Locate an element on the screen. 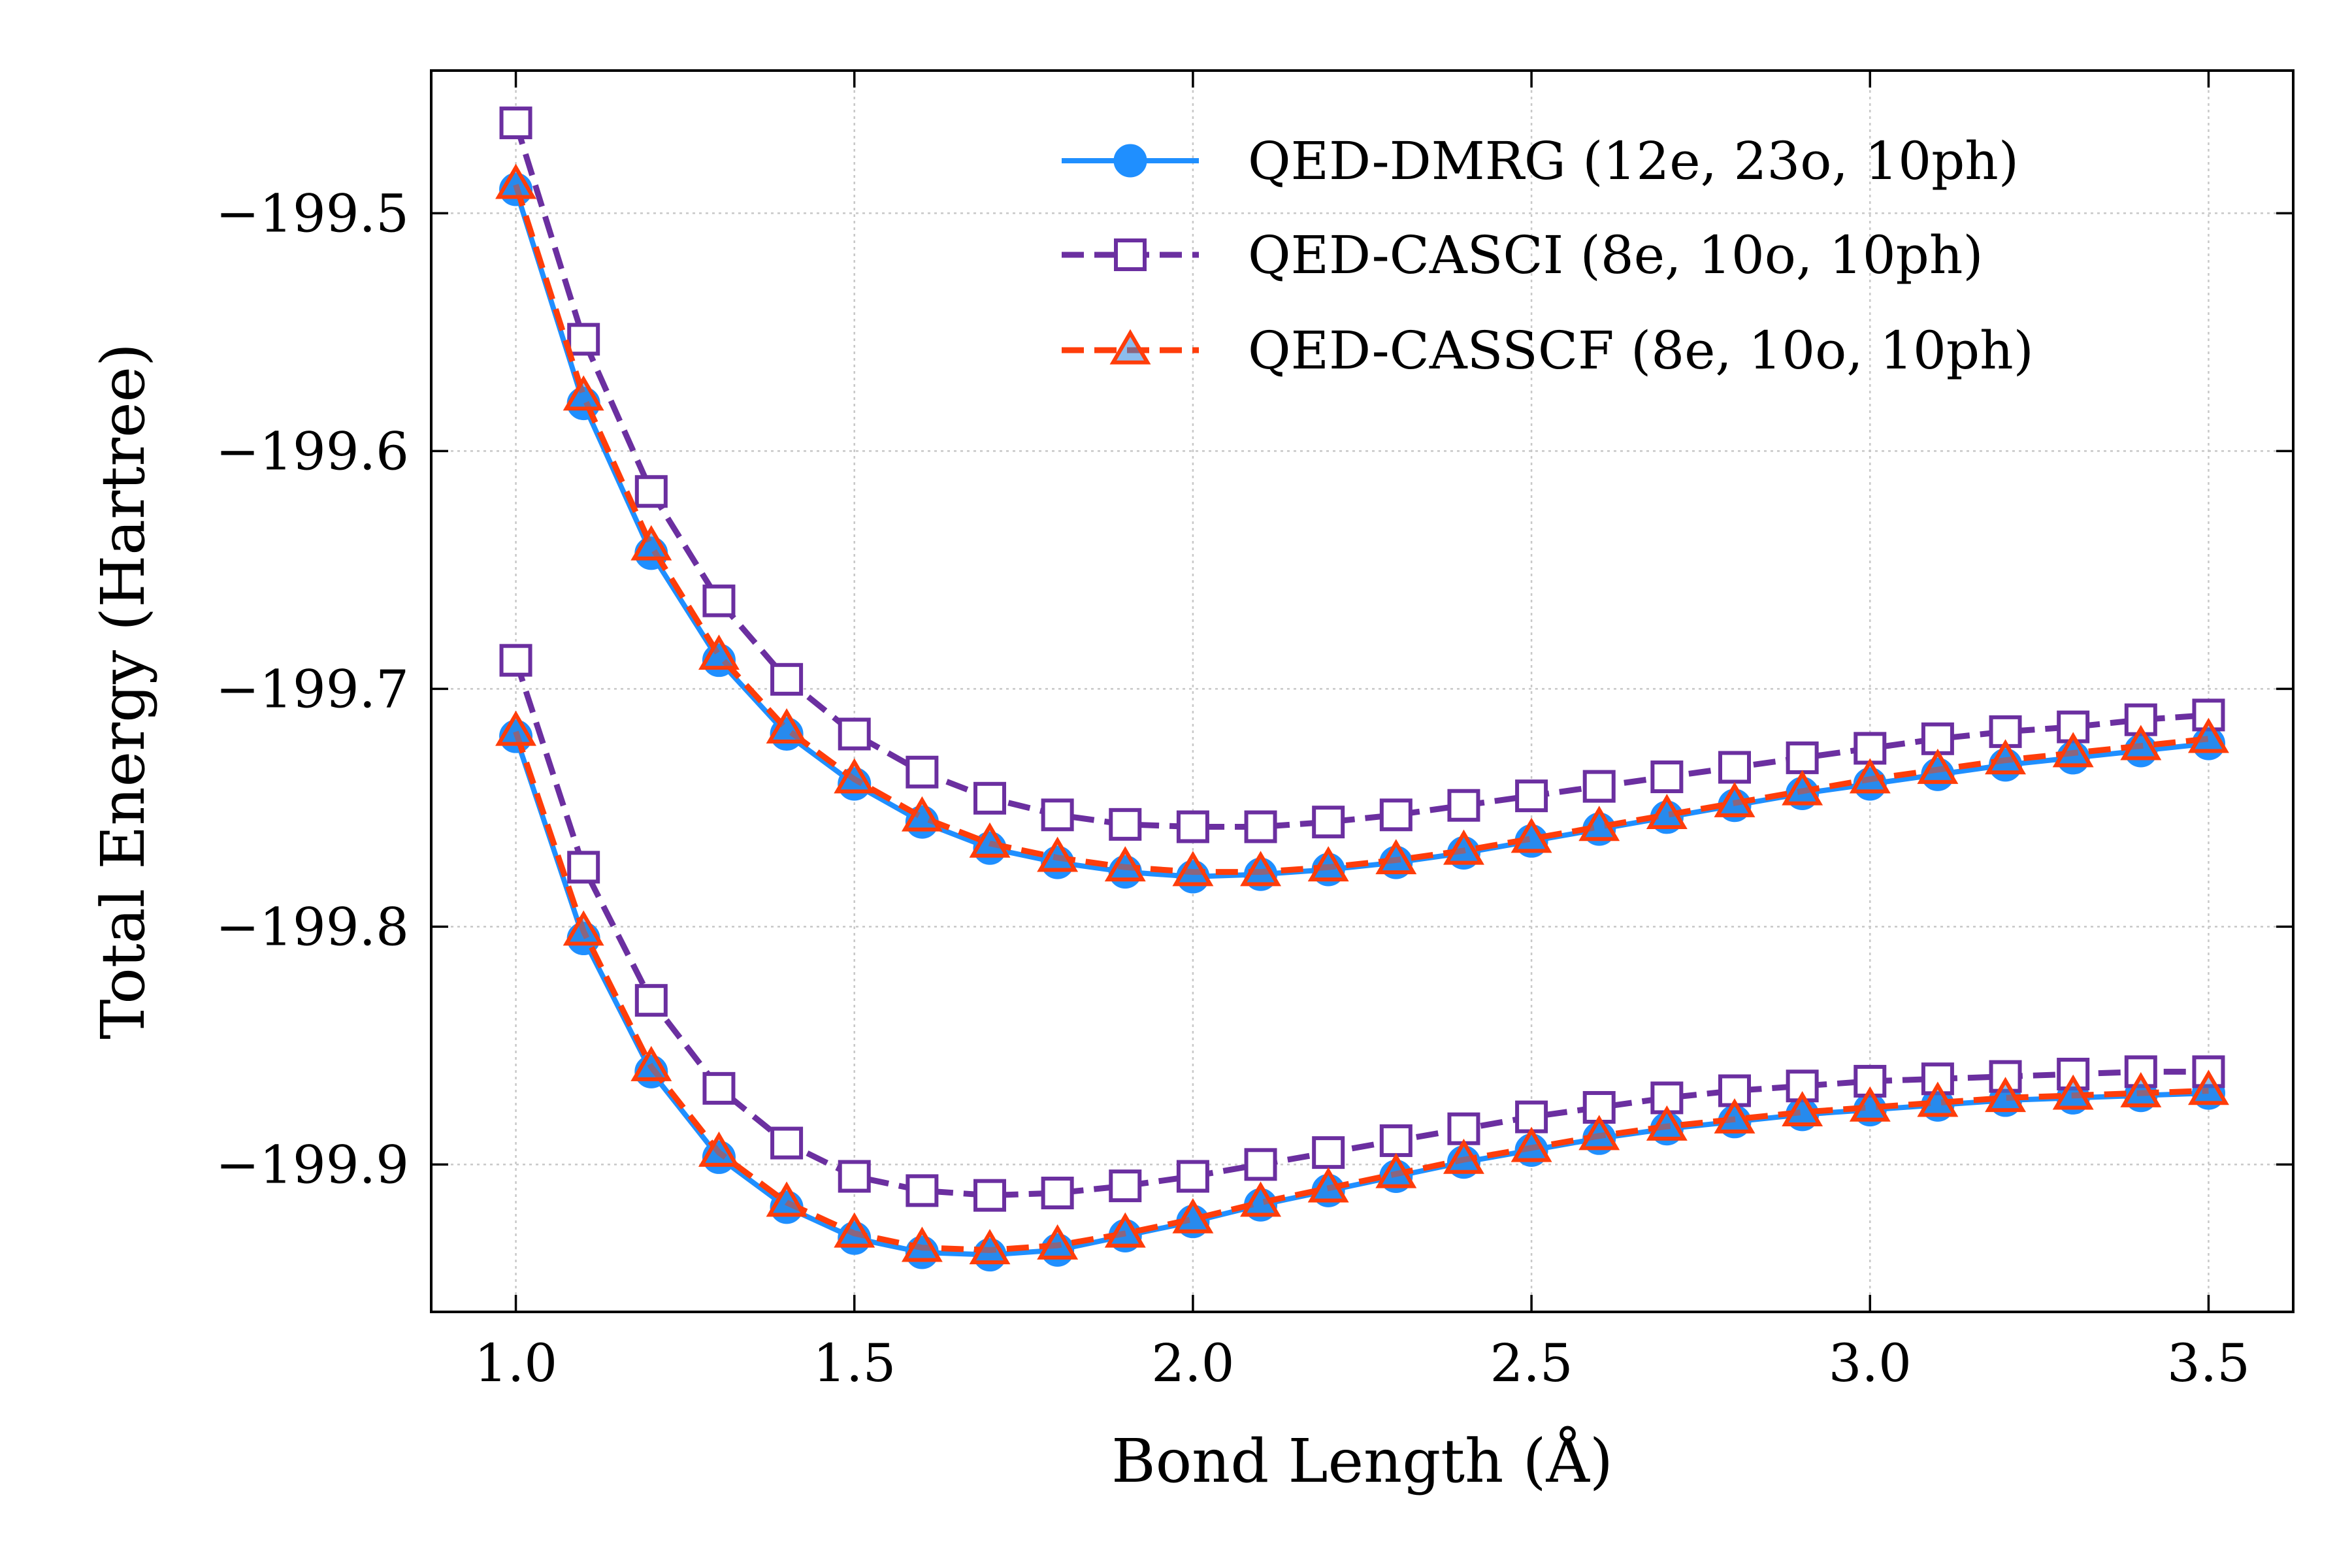 The height and width of the screenshot is (1568, 2352). y-axis-label: Total Energy (Hartree) is located at coordinates (123, 691).